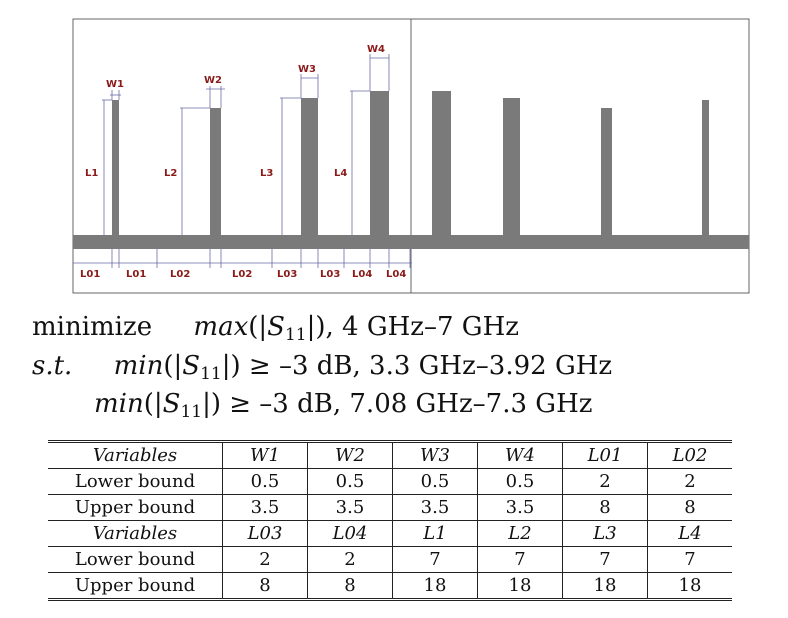 This screenshot has height=618, width=788. I want to click on st-word: s.t., so click(52, 366).